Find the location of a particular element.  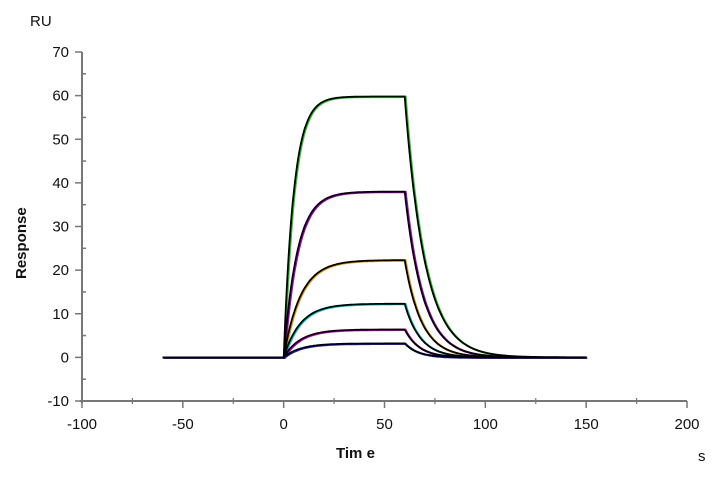

x-tick-label: 100 is located at coordinates (485, 424).